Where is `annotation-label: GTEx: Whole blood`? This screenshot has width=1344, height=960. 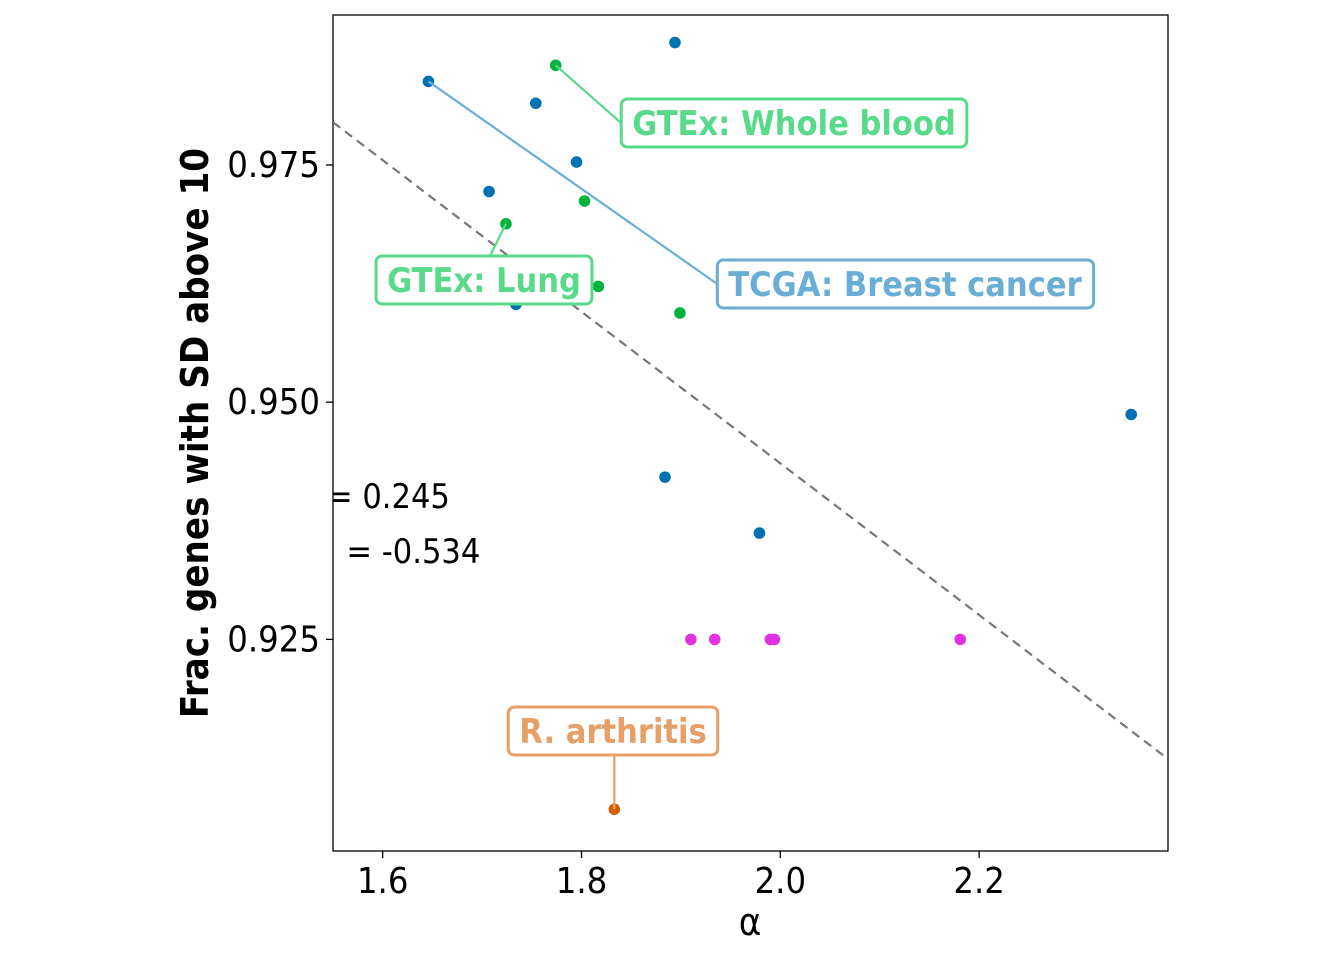 annotation-label: GTEx: Whole blood is located at coordinates (794, 124).